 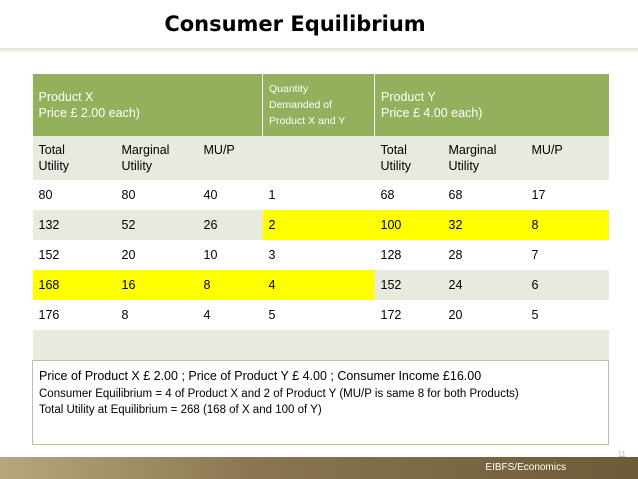 I want to click on quantity-header: Quantity Demanded of Product X and Y, so click(x=318, y=105).